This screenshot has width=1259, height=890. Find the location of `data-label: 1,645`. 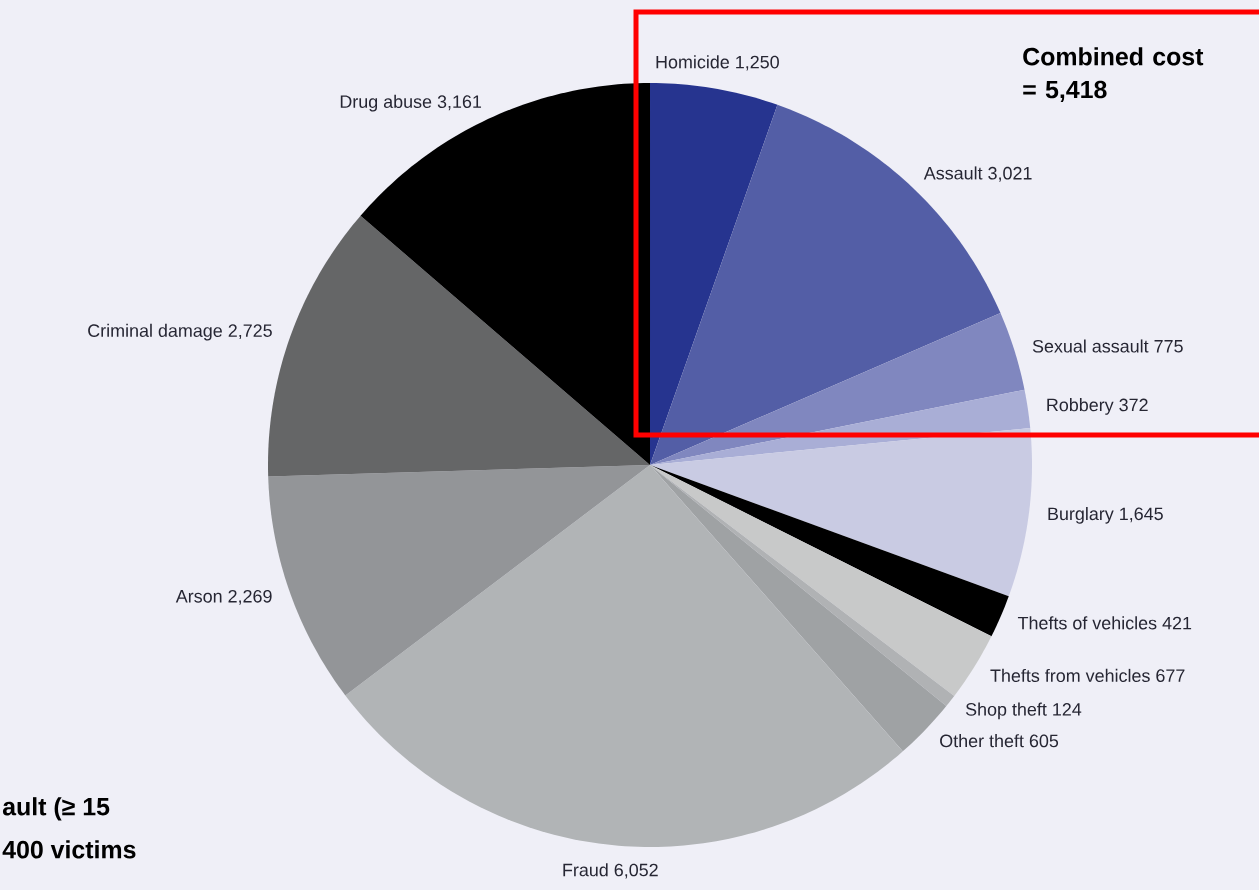

data-label: 1,645 is located at coordinates (1141, 515).